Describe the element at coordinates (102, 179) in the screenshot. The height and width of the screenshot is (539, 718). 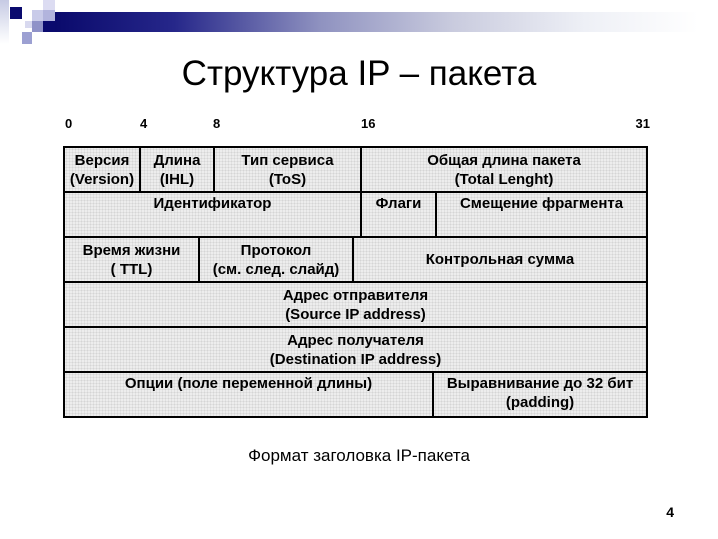
I see `field-label: (Version)` at that location.